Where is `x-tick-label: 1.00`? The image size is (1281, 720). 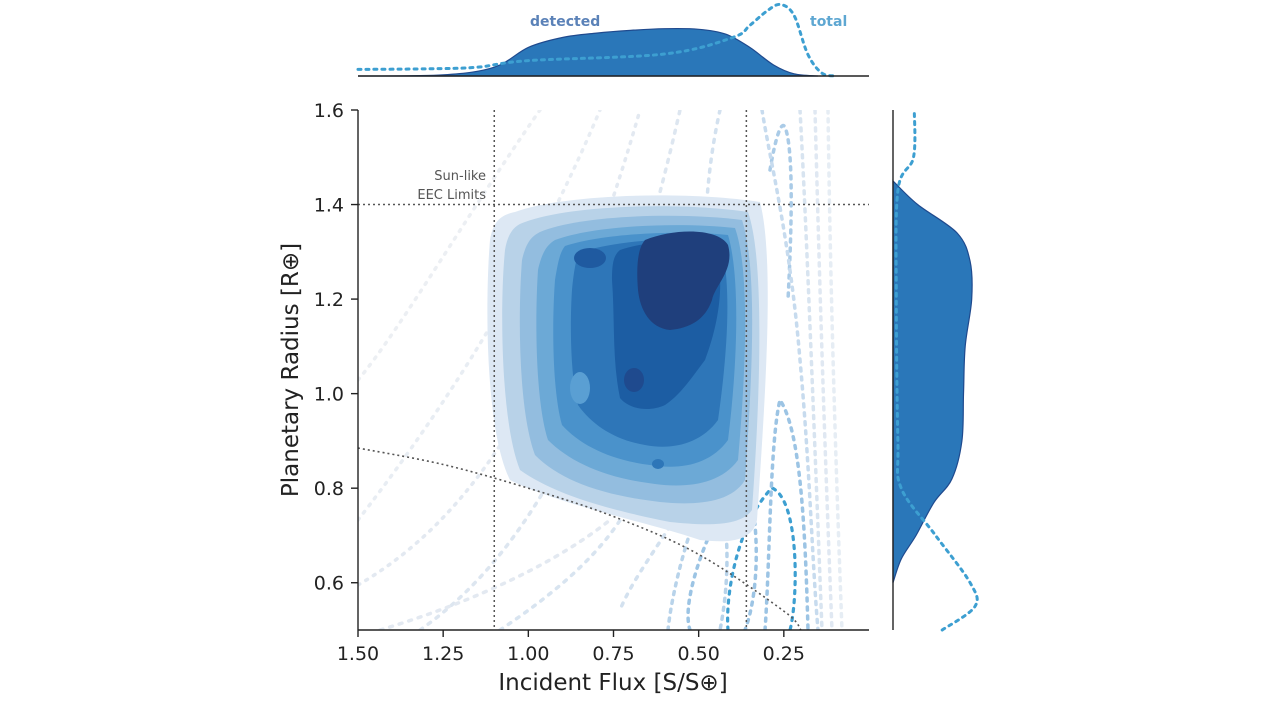
x-tick-label: 1.00 is located at coordinates (528, 654).